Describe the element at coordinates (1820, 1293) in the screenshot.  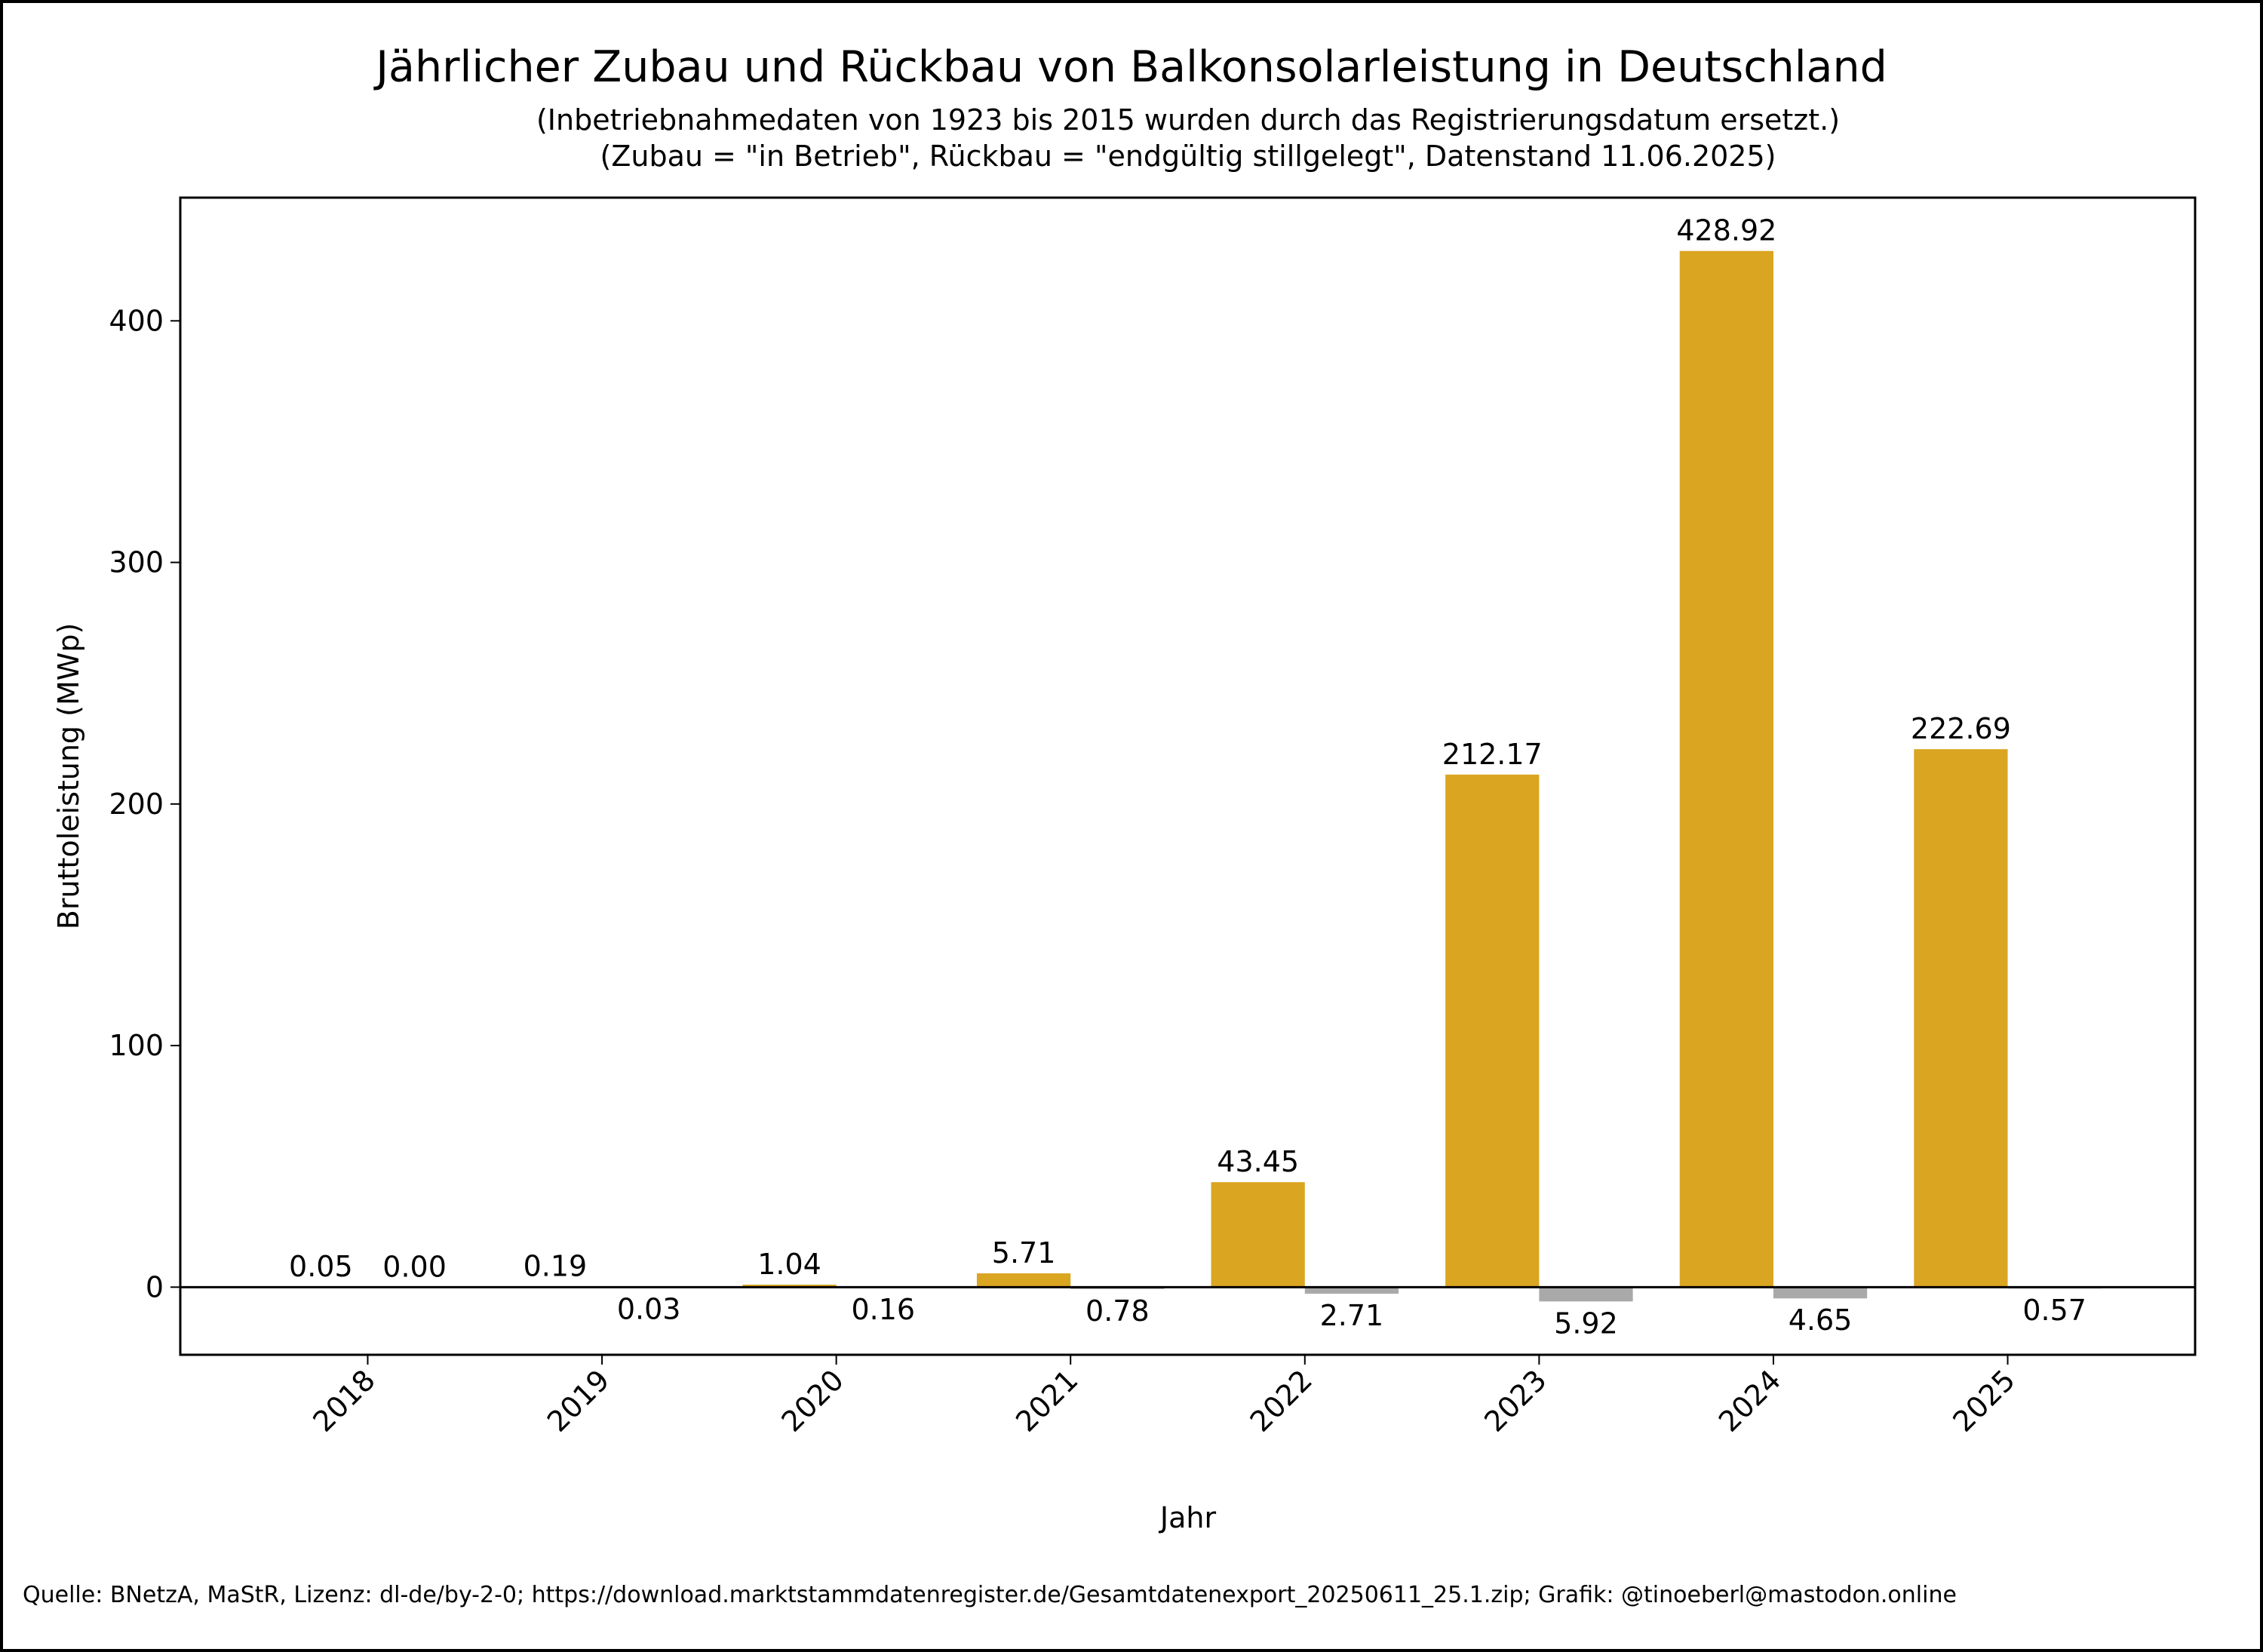
I see `bar-rueckbau-2024` at that location.